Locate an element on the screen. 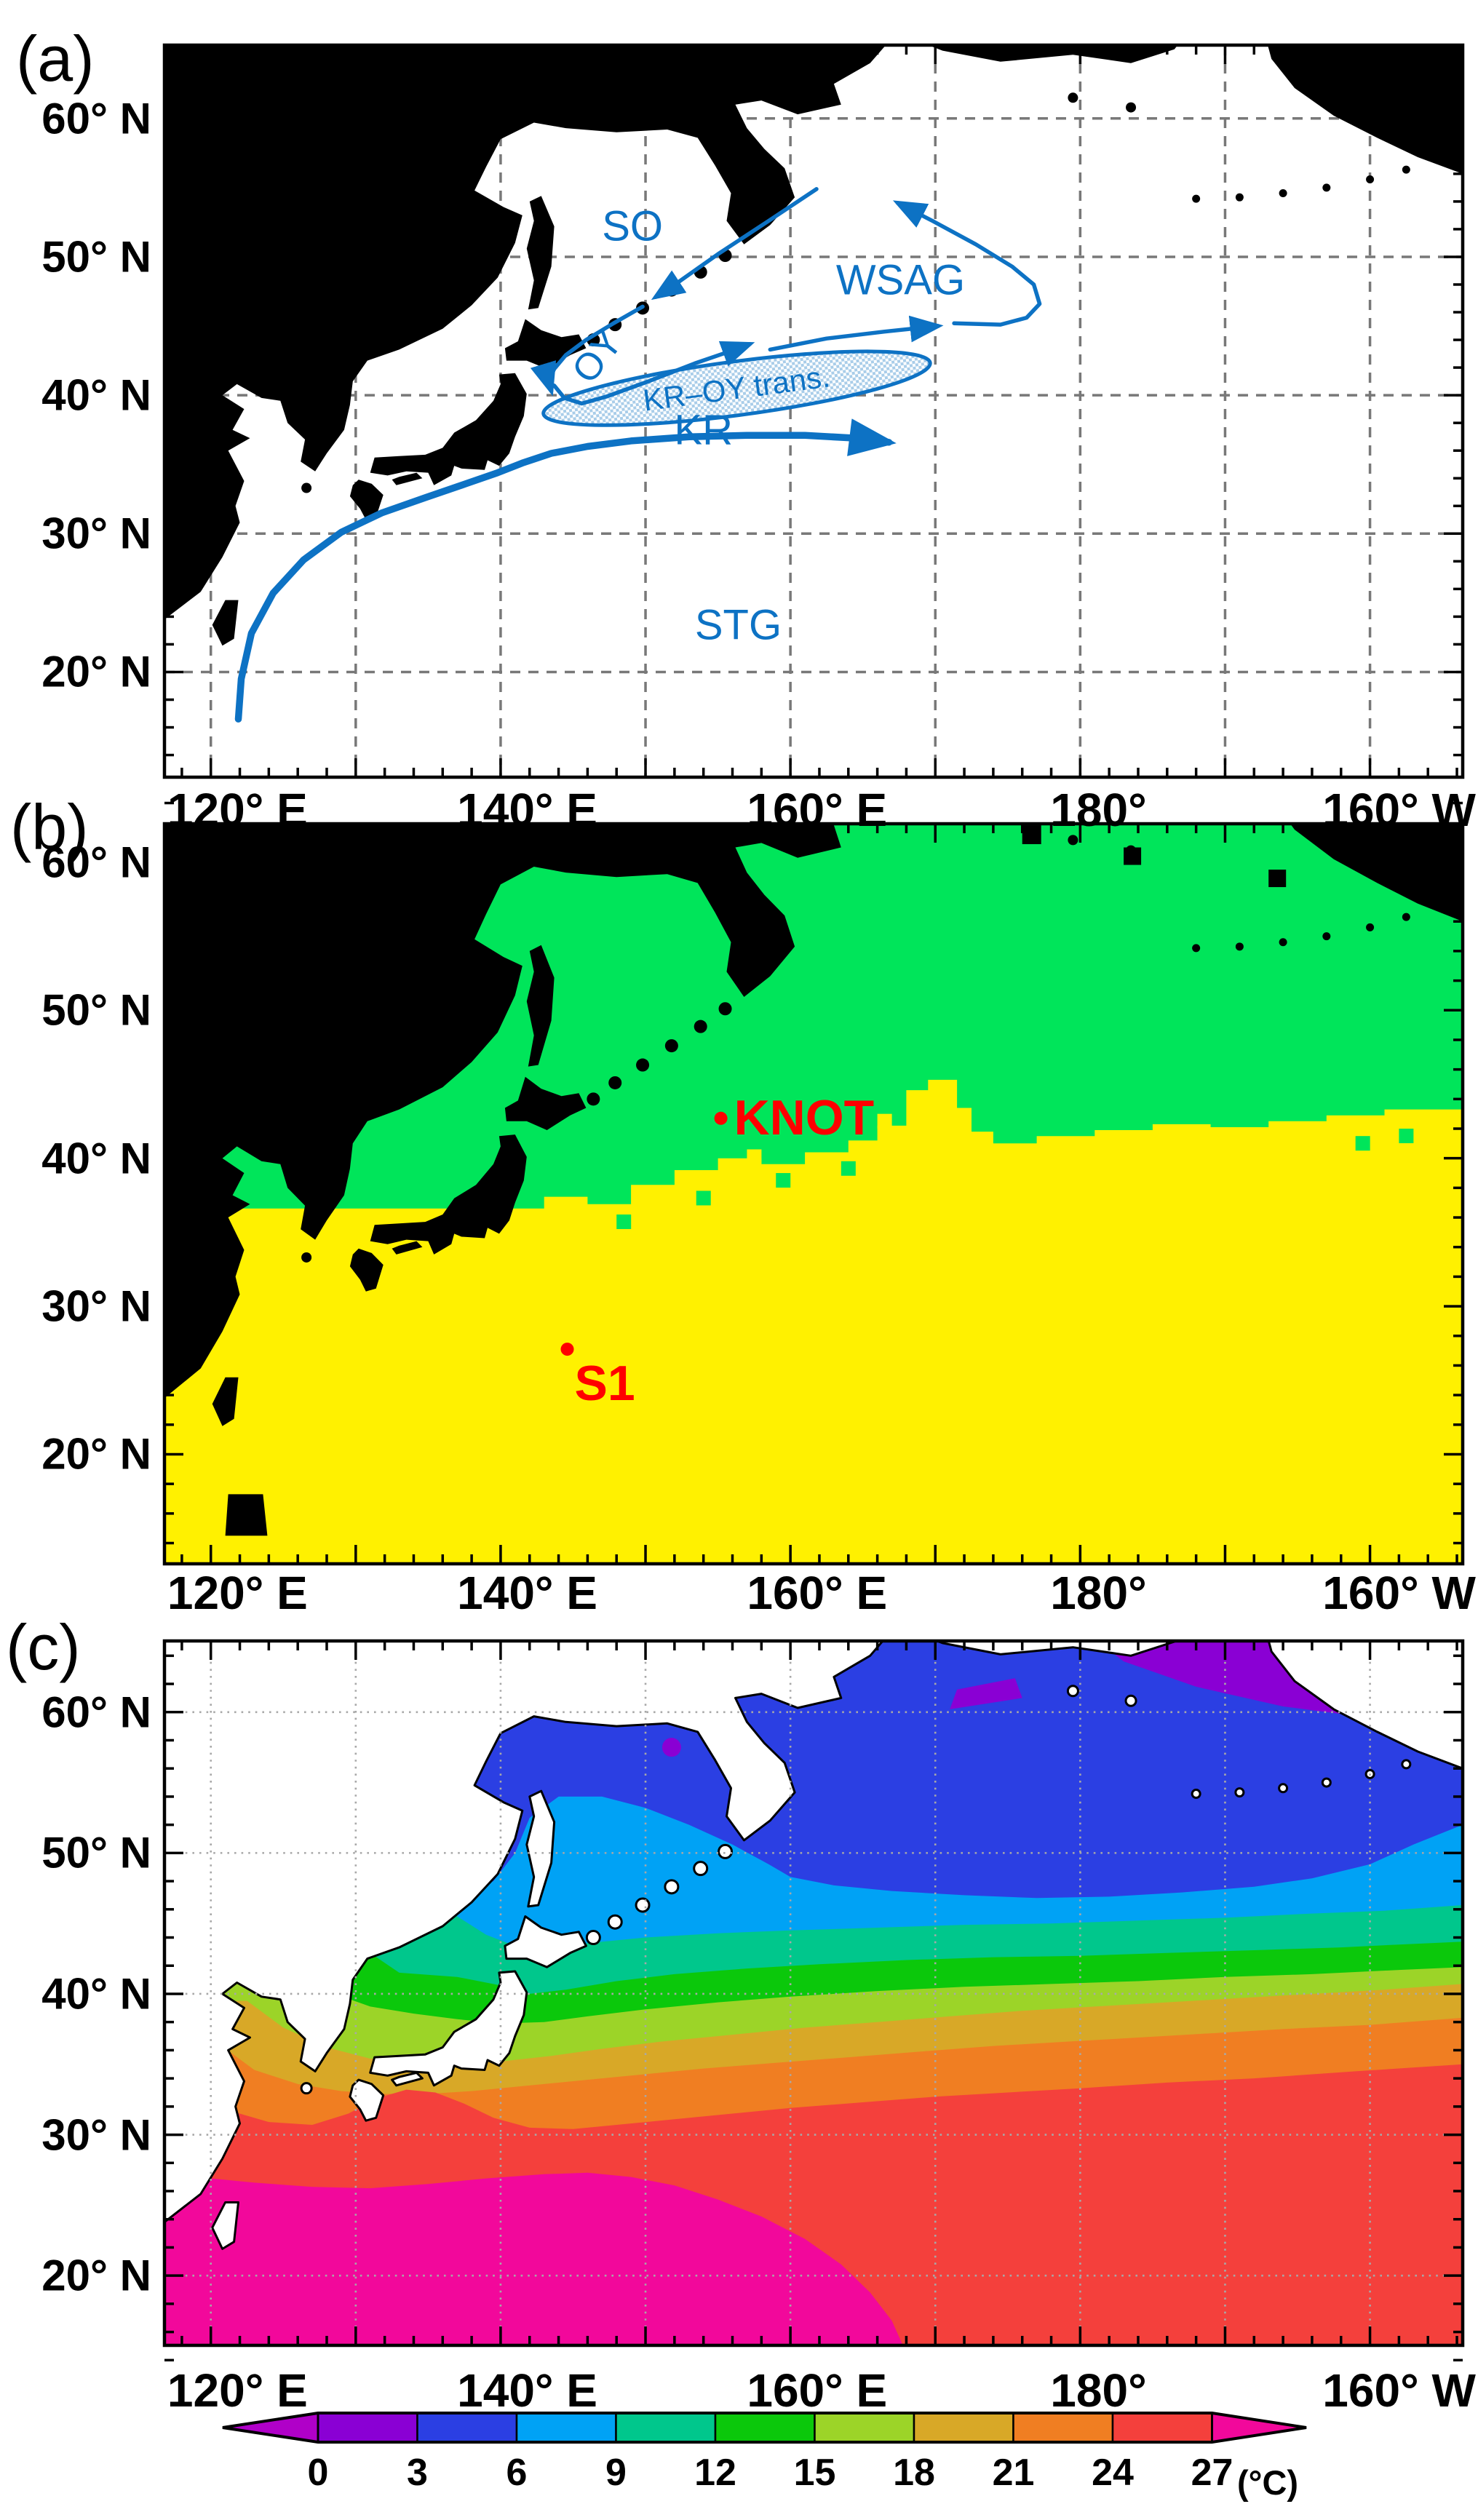  x-tick-label-c-3: 180° is located at coordinates (1098, 2390).